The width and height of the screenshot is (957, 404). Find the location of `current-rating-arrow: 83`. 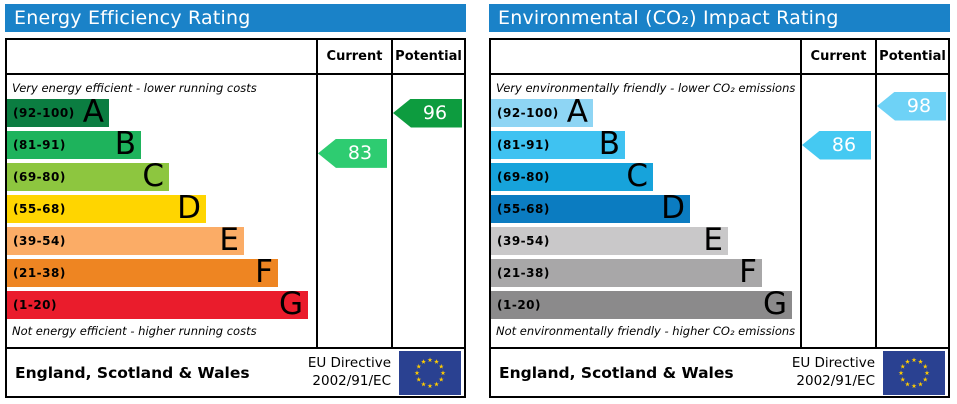

current-rating-arrow: 83 is located at coordinates (352, 153).